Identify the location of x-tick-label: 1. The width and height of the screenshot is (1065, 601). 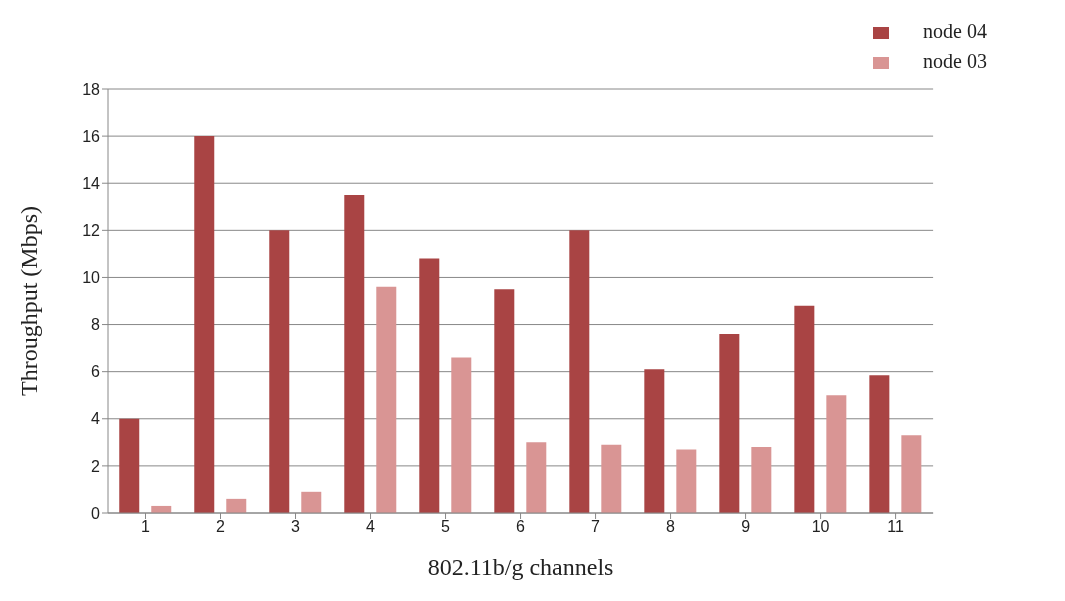
(146, 527).